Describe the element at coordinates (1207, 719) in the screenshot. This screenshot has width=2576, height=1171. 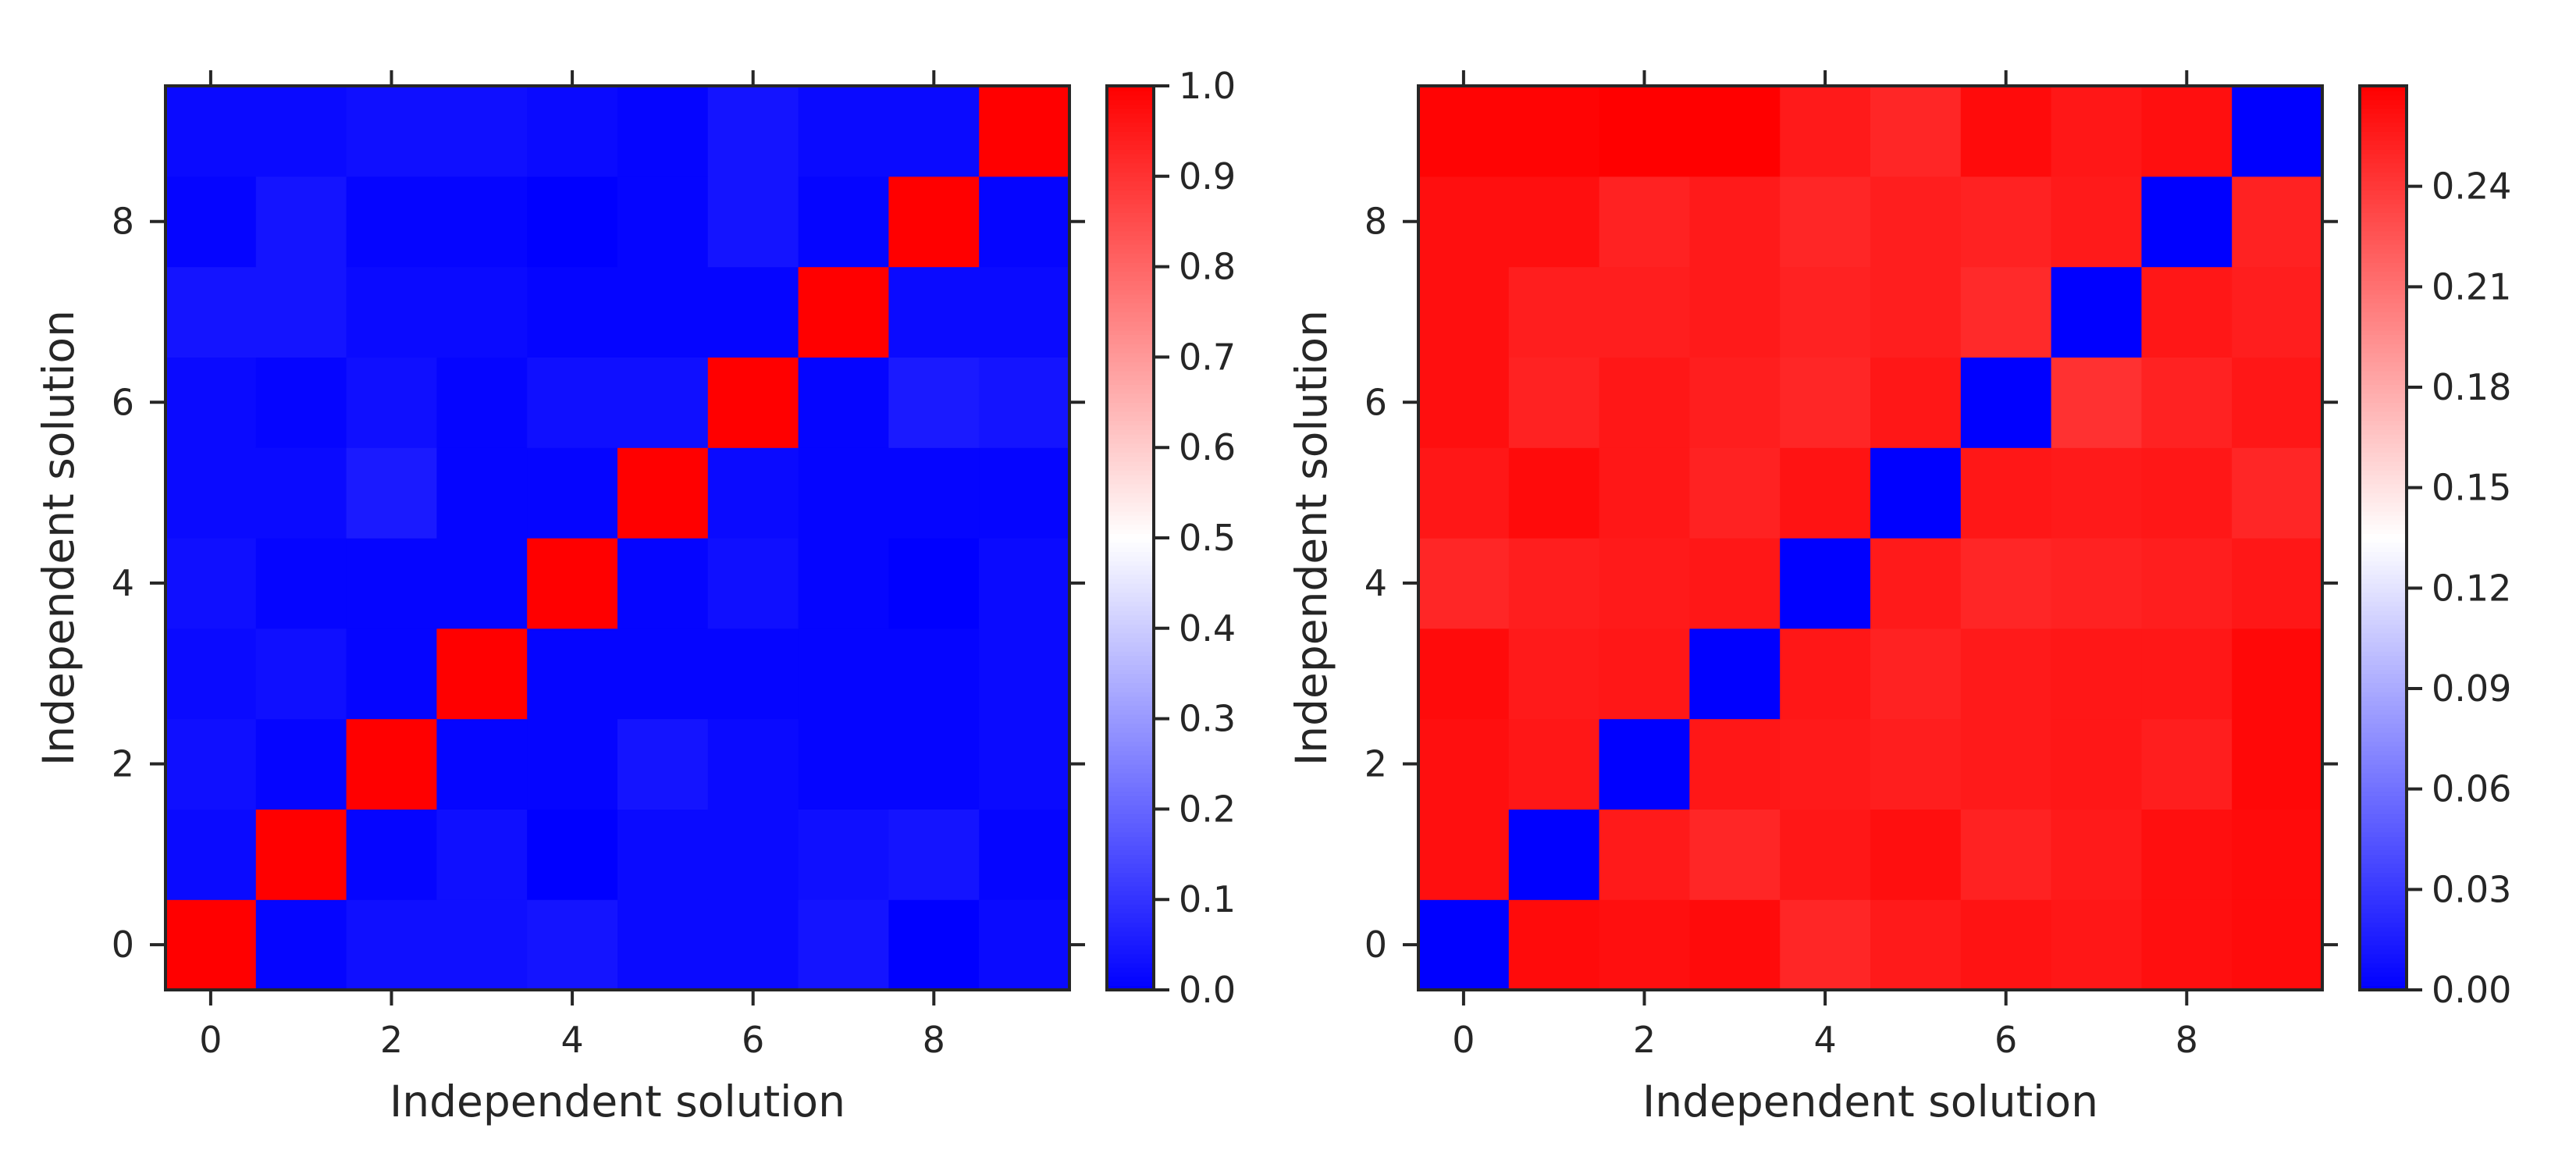
I see `colorbar-tick-label: 0.3` at that location.